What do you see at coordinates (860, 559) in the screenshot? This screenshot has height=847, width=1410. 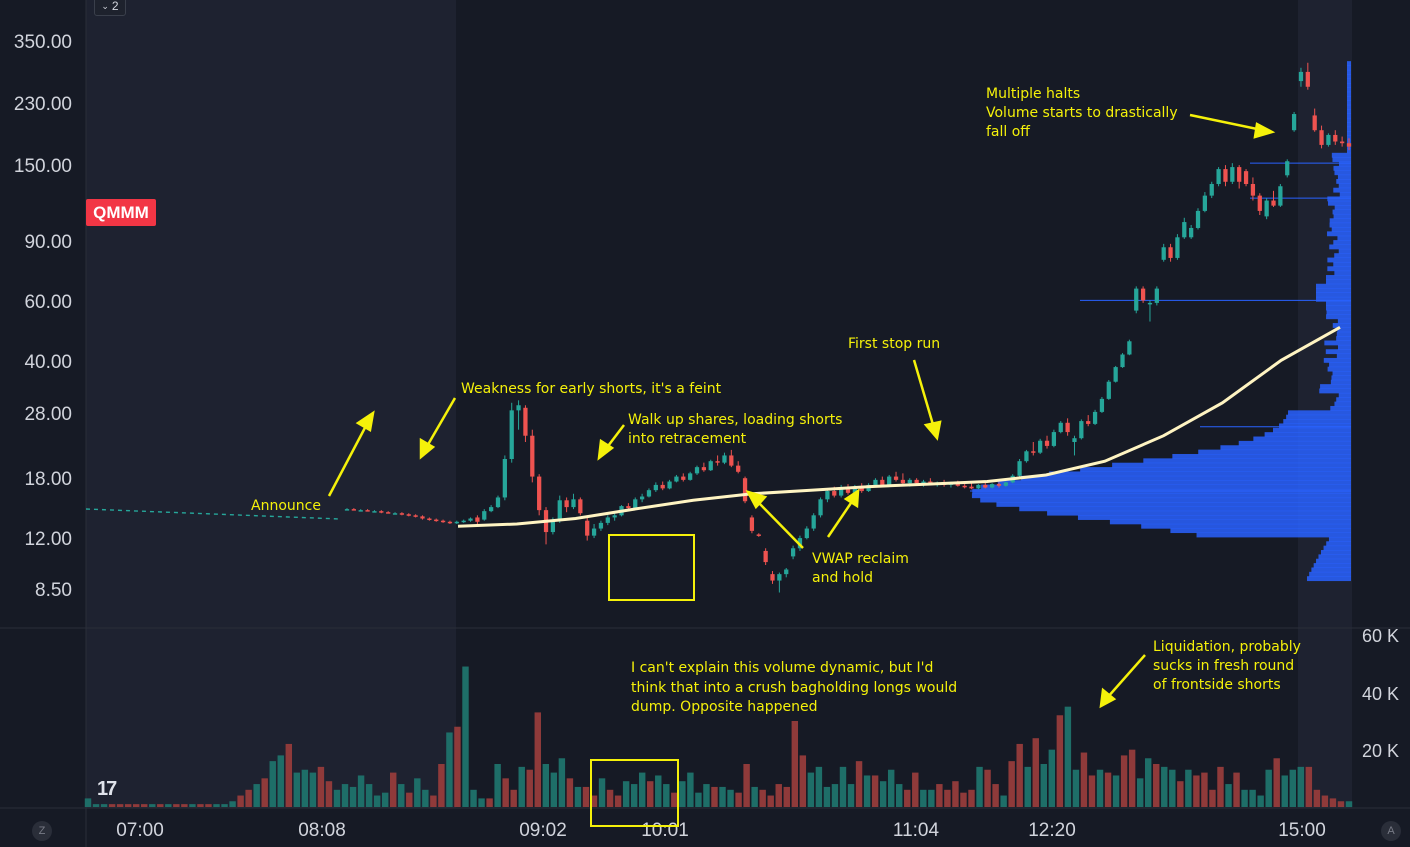 I see `annotation-vwap: VWAP reclaim` at bounding box center [860, 559].